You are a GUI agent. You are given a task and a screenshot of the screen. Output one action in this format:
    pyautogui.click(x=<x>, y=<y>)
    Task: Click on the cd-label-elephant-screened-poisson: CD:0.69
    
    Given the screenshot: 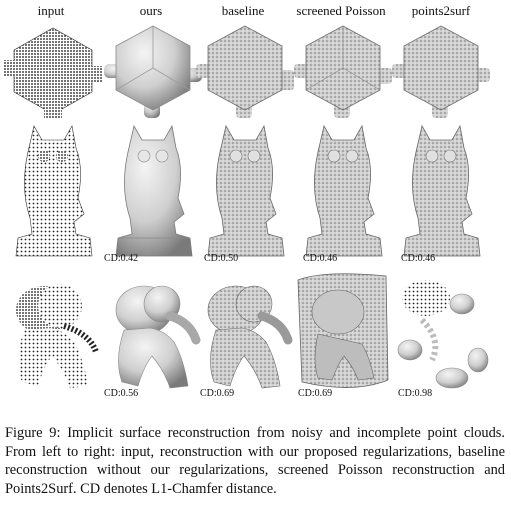 What is the action you would take?
    pyautogui.click(x=315, y=393)
    